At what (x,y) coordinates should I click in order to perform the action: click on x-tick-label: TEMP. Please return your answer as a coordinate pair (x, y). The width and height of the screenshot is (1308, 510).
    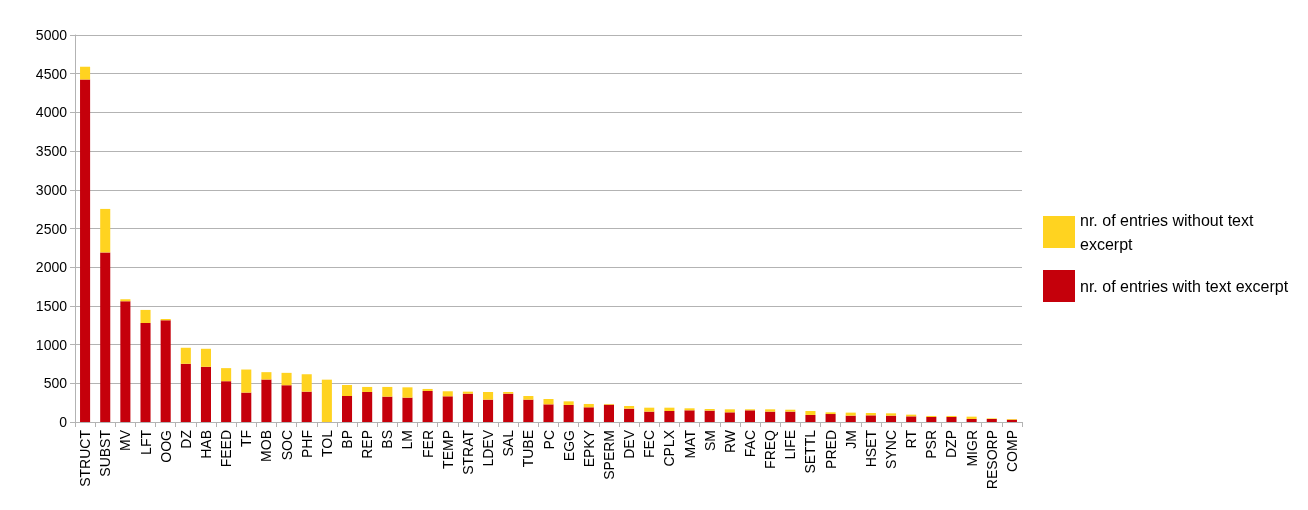
    Looking at the image, I should click on (447, 449).